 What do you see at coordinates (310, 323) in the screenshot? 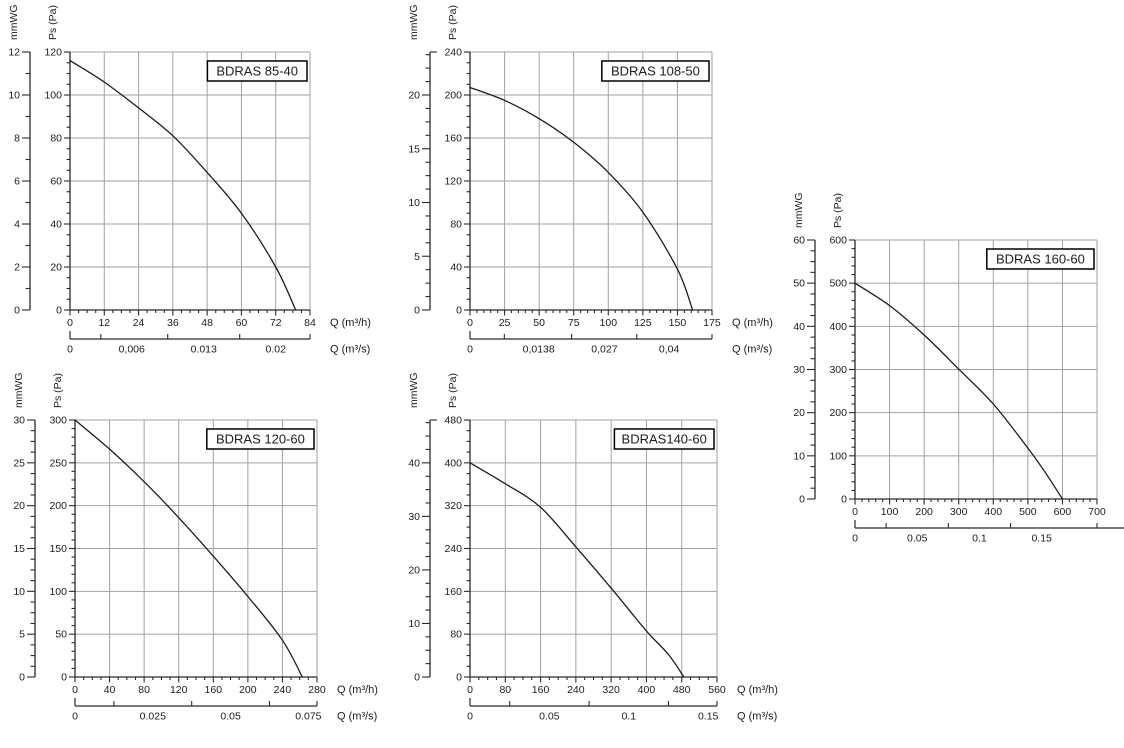
I see `svg-text: 84` at bounding box center [310, 323].